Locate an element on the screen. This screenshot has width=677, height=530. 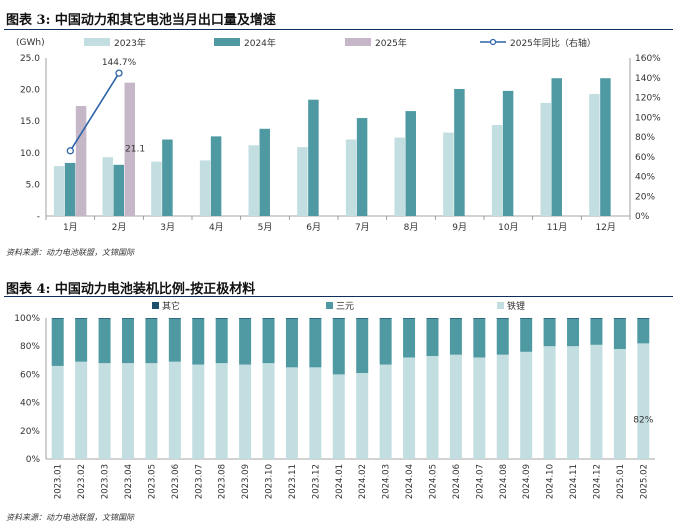
legend-ternary-label: 三元 is located at coordinates (345, 307).